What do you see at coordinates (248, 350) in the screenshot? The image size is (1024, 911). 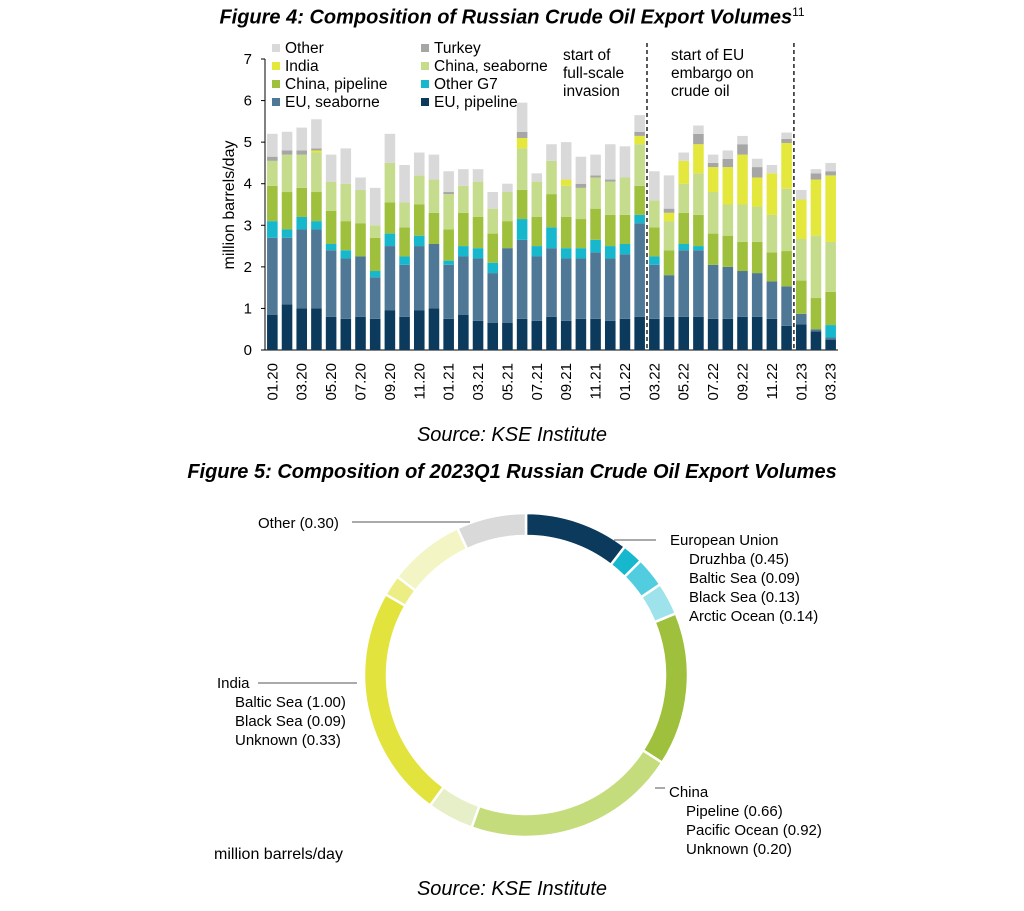 I see `y-tick-label: 0` at bounding box center [248, 350].